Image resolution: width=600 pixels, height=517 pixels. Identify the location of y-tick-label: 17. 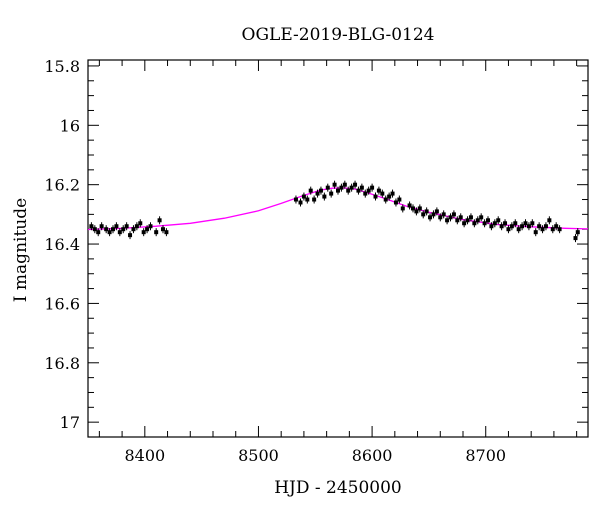
(70, 422).